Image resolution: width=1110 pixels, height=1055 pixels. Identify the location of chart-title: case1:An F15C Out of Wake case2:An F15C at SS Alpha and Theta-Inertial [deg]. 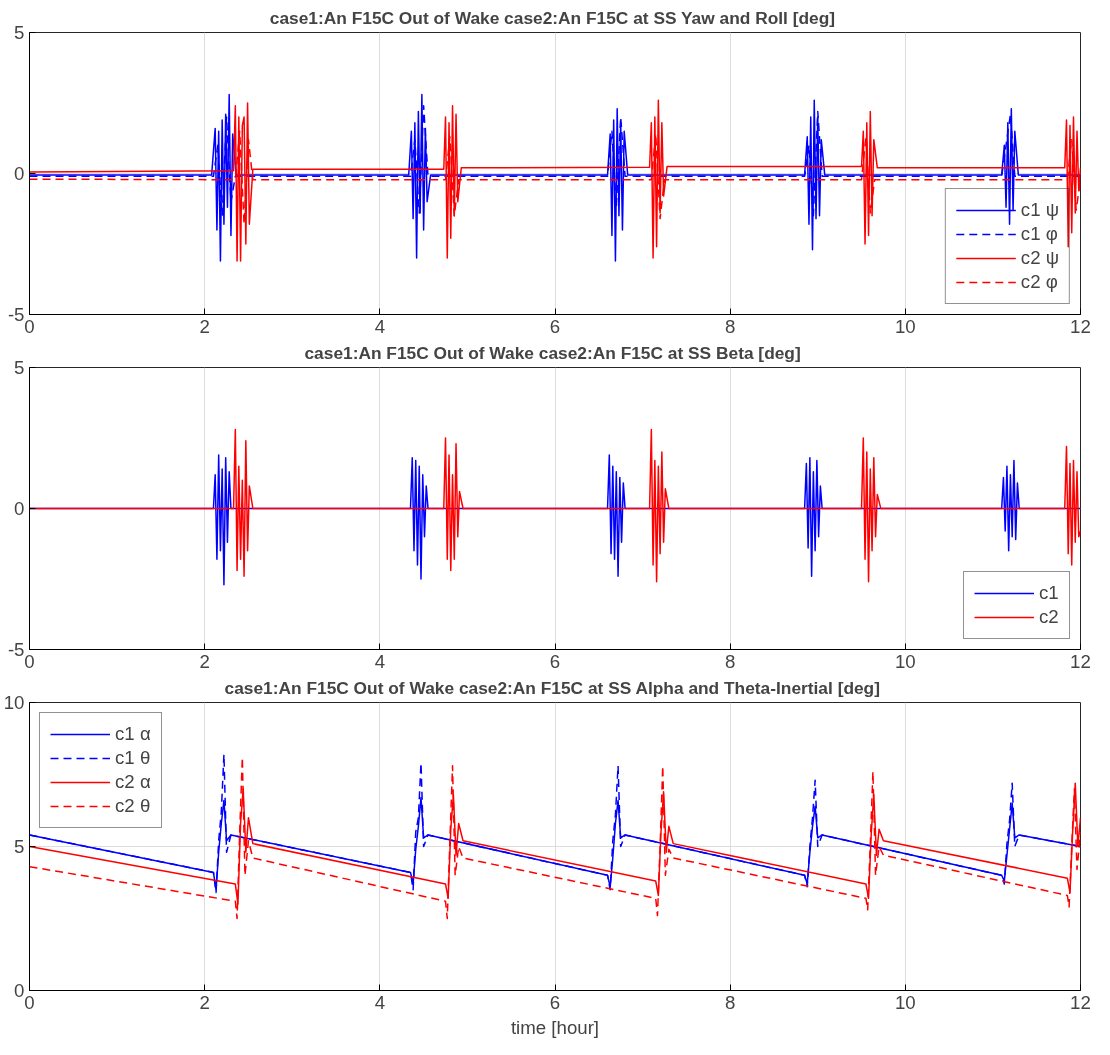
(552, 687).